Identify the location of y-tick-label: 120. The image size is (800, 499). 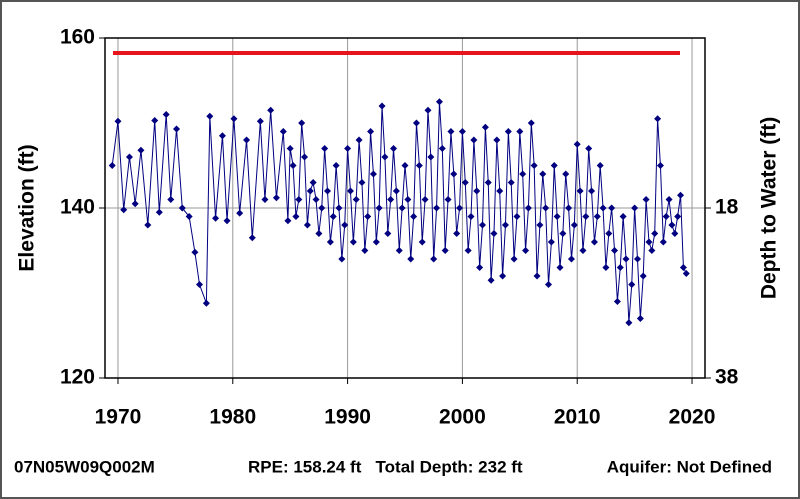
(77, 377).